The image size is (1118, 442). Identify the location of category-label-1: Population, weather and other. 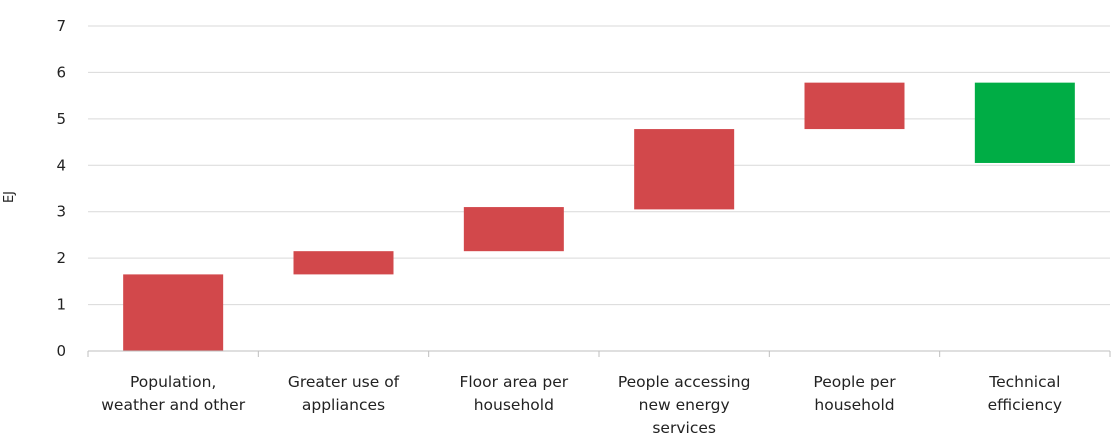
(173, 393).